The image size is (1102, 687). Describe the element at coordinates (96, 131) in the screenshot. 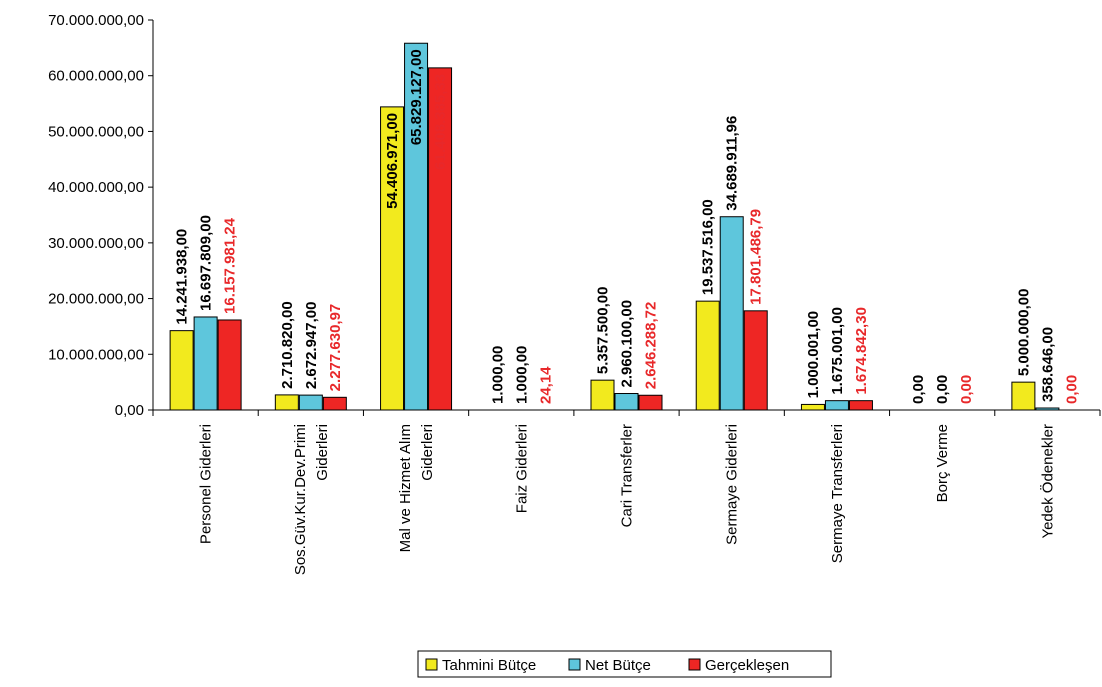

I see `y-tick-label: 50.000.000,00` at that location.